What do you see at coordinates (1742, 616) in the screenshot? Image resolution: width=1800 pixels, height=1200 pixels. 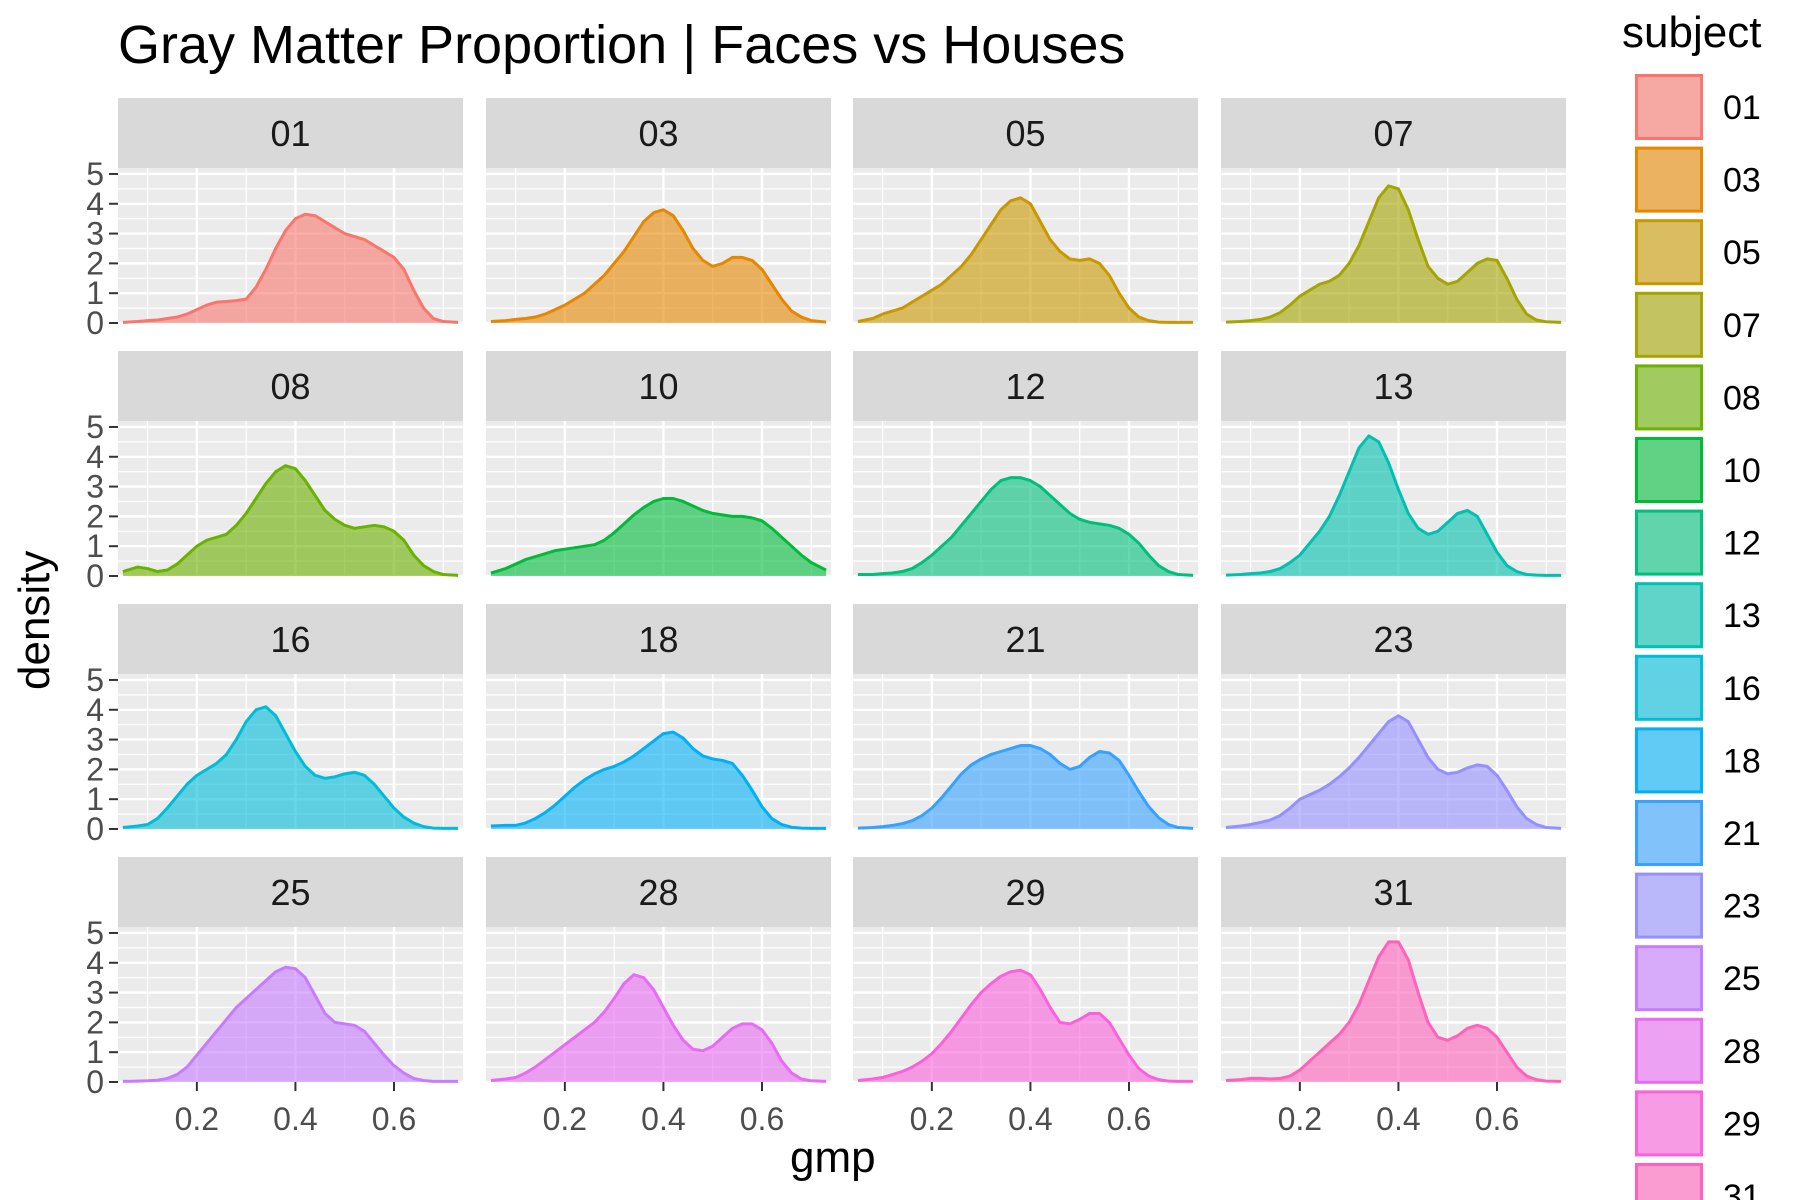 I see `legend-label: 13` at bounding box center [1742, 616].